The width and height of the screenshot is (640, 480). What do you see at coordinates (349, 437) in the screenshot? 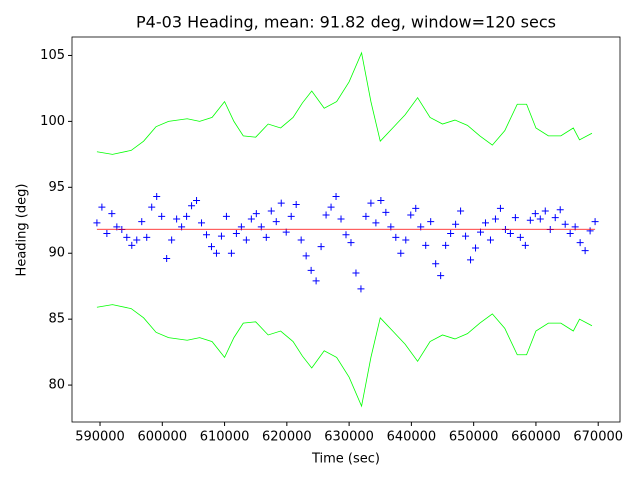
I see `x-tick-label: 630000` at bounding box center [349, 437].